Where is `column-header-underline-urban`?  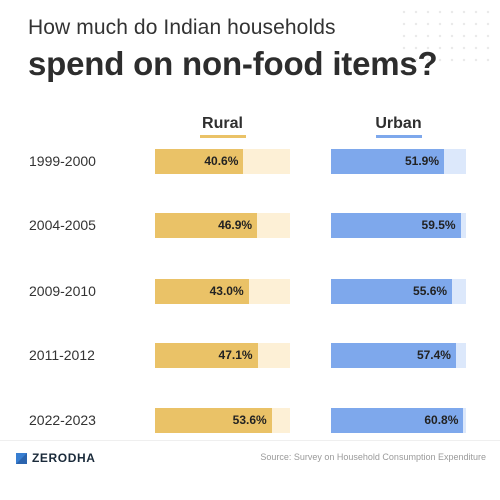 column-header-underline-urban is located at coordinates (398, 136).